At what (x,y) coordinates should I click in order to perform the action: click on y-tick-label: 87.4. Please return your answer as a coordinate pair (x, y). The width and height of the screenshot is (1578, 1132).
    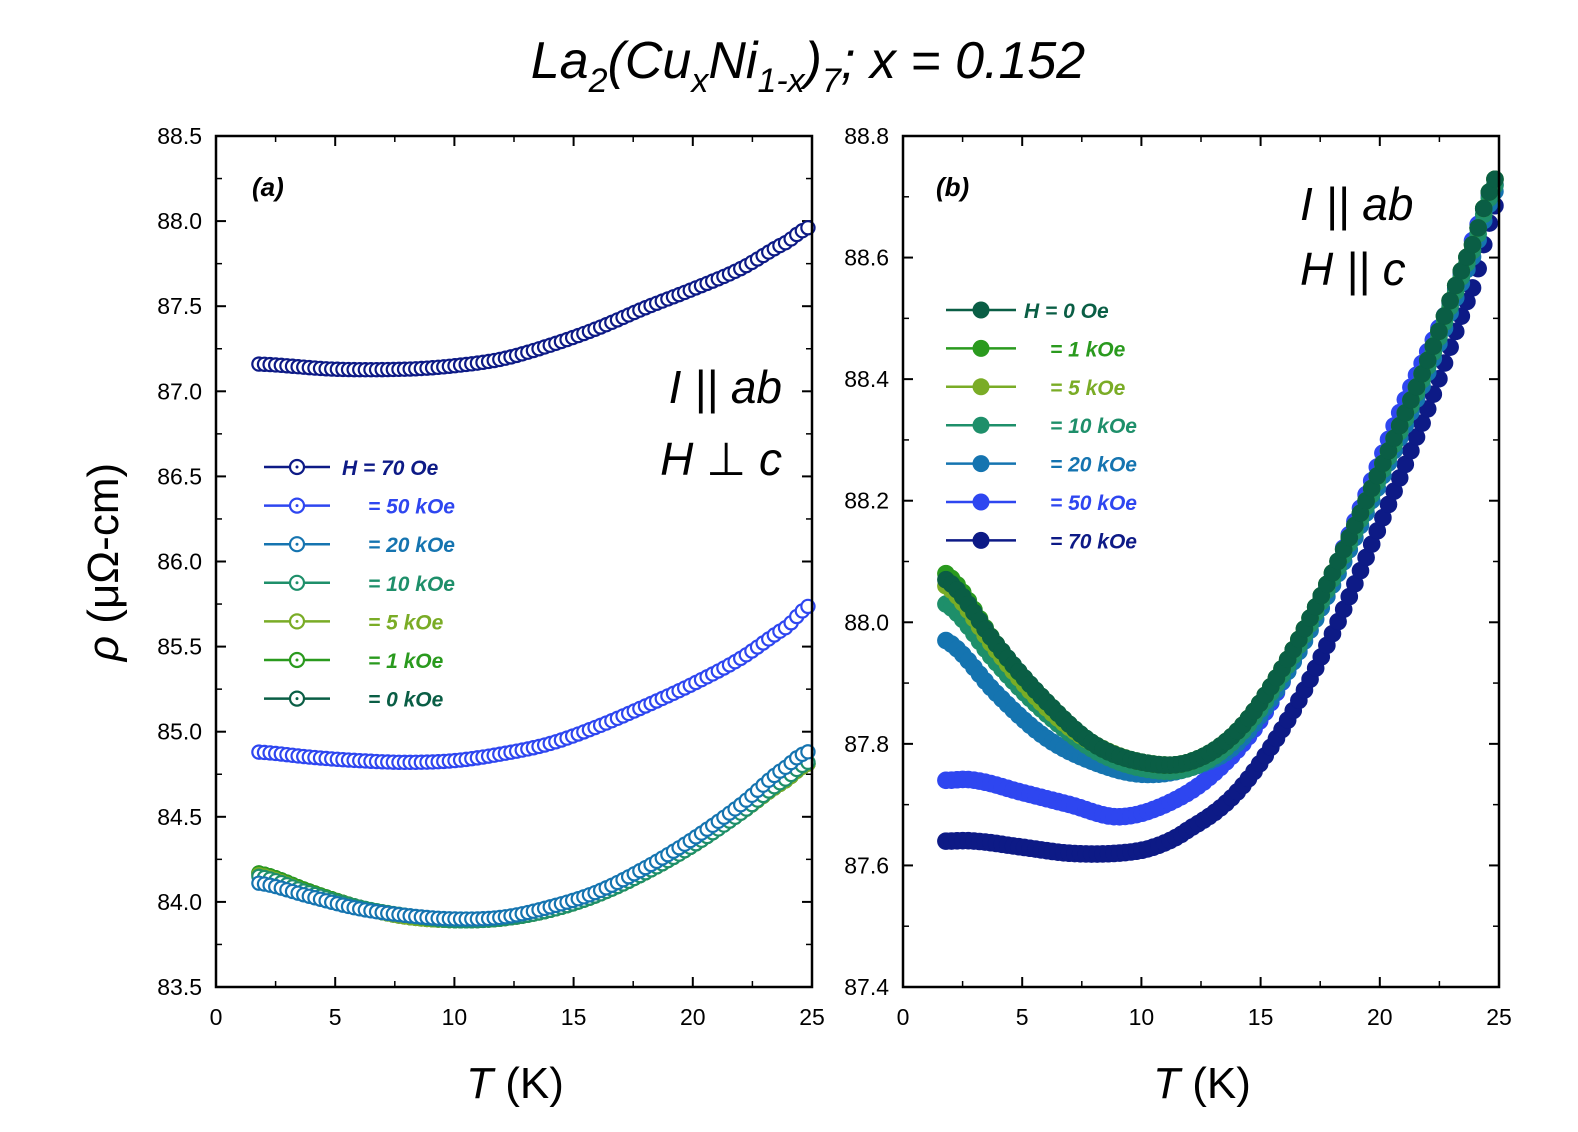
    Looking at the image, I should click on (866, 987).